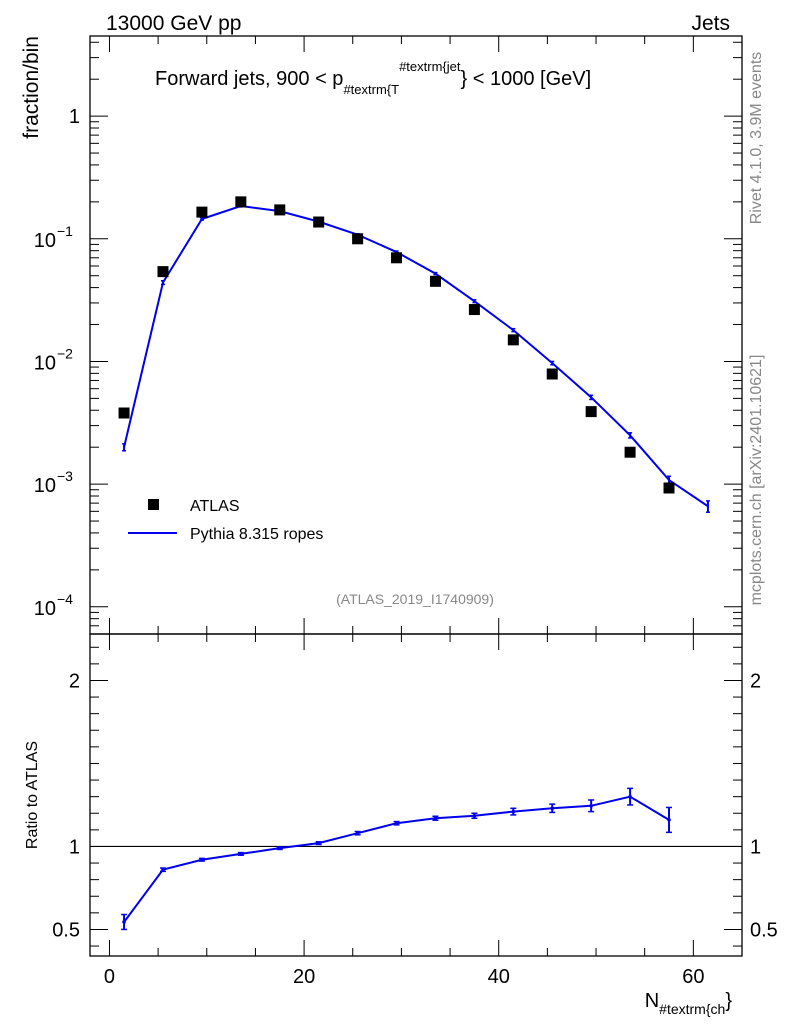 The width and height of the screenshot is (786, 1024). Describe the element at coordinates (756, 138) in the screenshot. I see `rivet-version-label: Rivet 4.1.0, 3.9M events` at that location.